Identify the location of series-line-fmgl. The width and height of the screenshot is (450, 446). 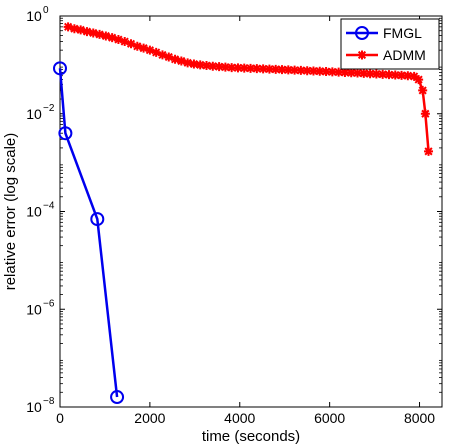
(88, 233).